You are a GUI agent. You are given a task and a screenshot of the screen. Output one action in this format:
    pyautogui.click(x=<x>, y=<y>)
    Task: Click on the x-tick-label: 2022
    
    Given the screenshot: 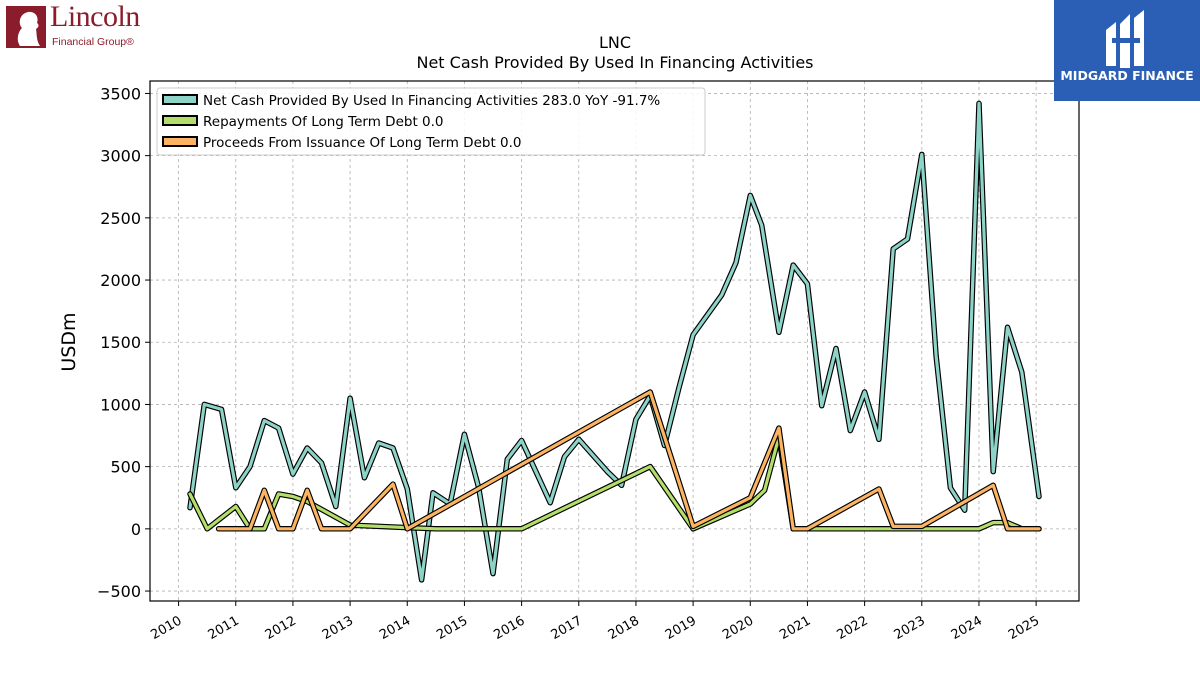 What is the action you would take?
    pyautogui.click(x=852, y=628)
    